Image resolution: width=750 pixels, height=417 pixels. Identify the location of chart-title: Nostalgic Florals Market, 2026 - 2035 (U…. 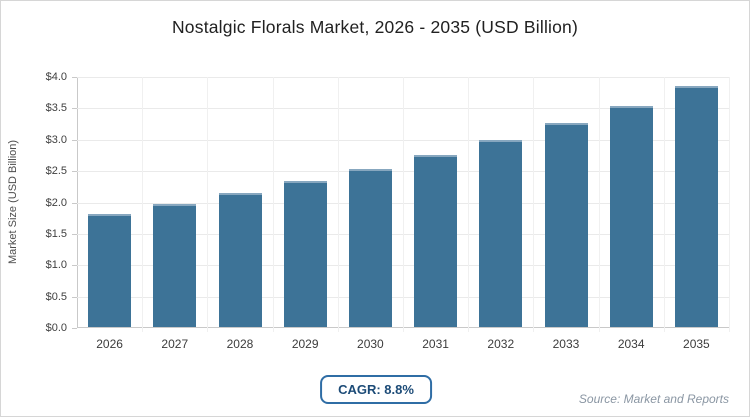
(375, 27).